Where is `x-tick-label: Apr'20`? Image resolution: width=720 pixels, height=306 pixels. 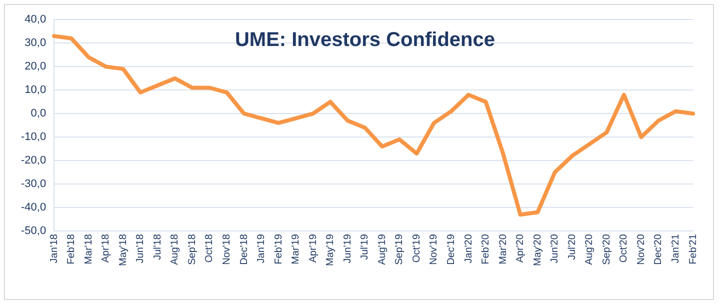
x-tick-label: Apr'20 is located at coordinates (520, 248).